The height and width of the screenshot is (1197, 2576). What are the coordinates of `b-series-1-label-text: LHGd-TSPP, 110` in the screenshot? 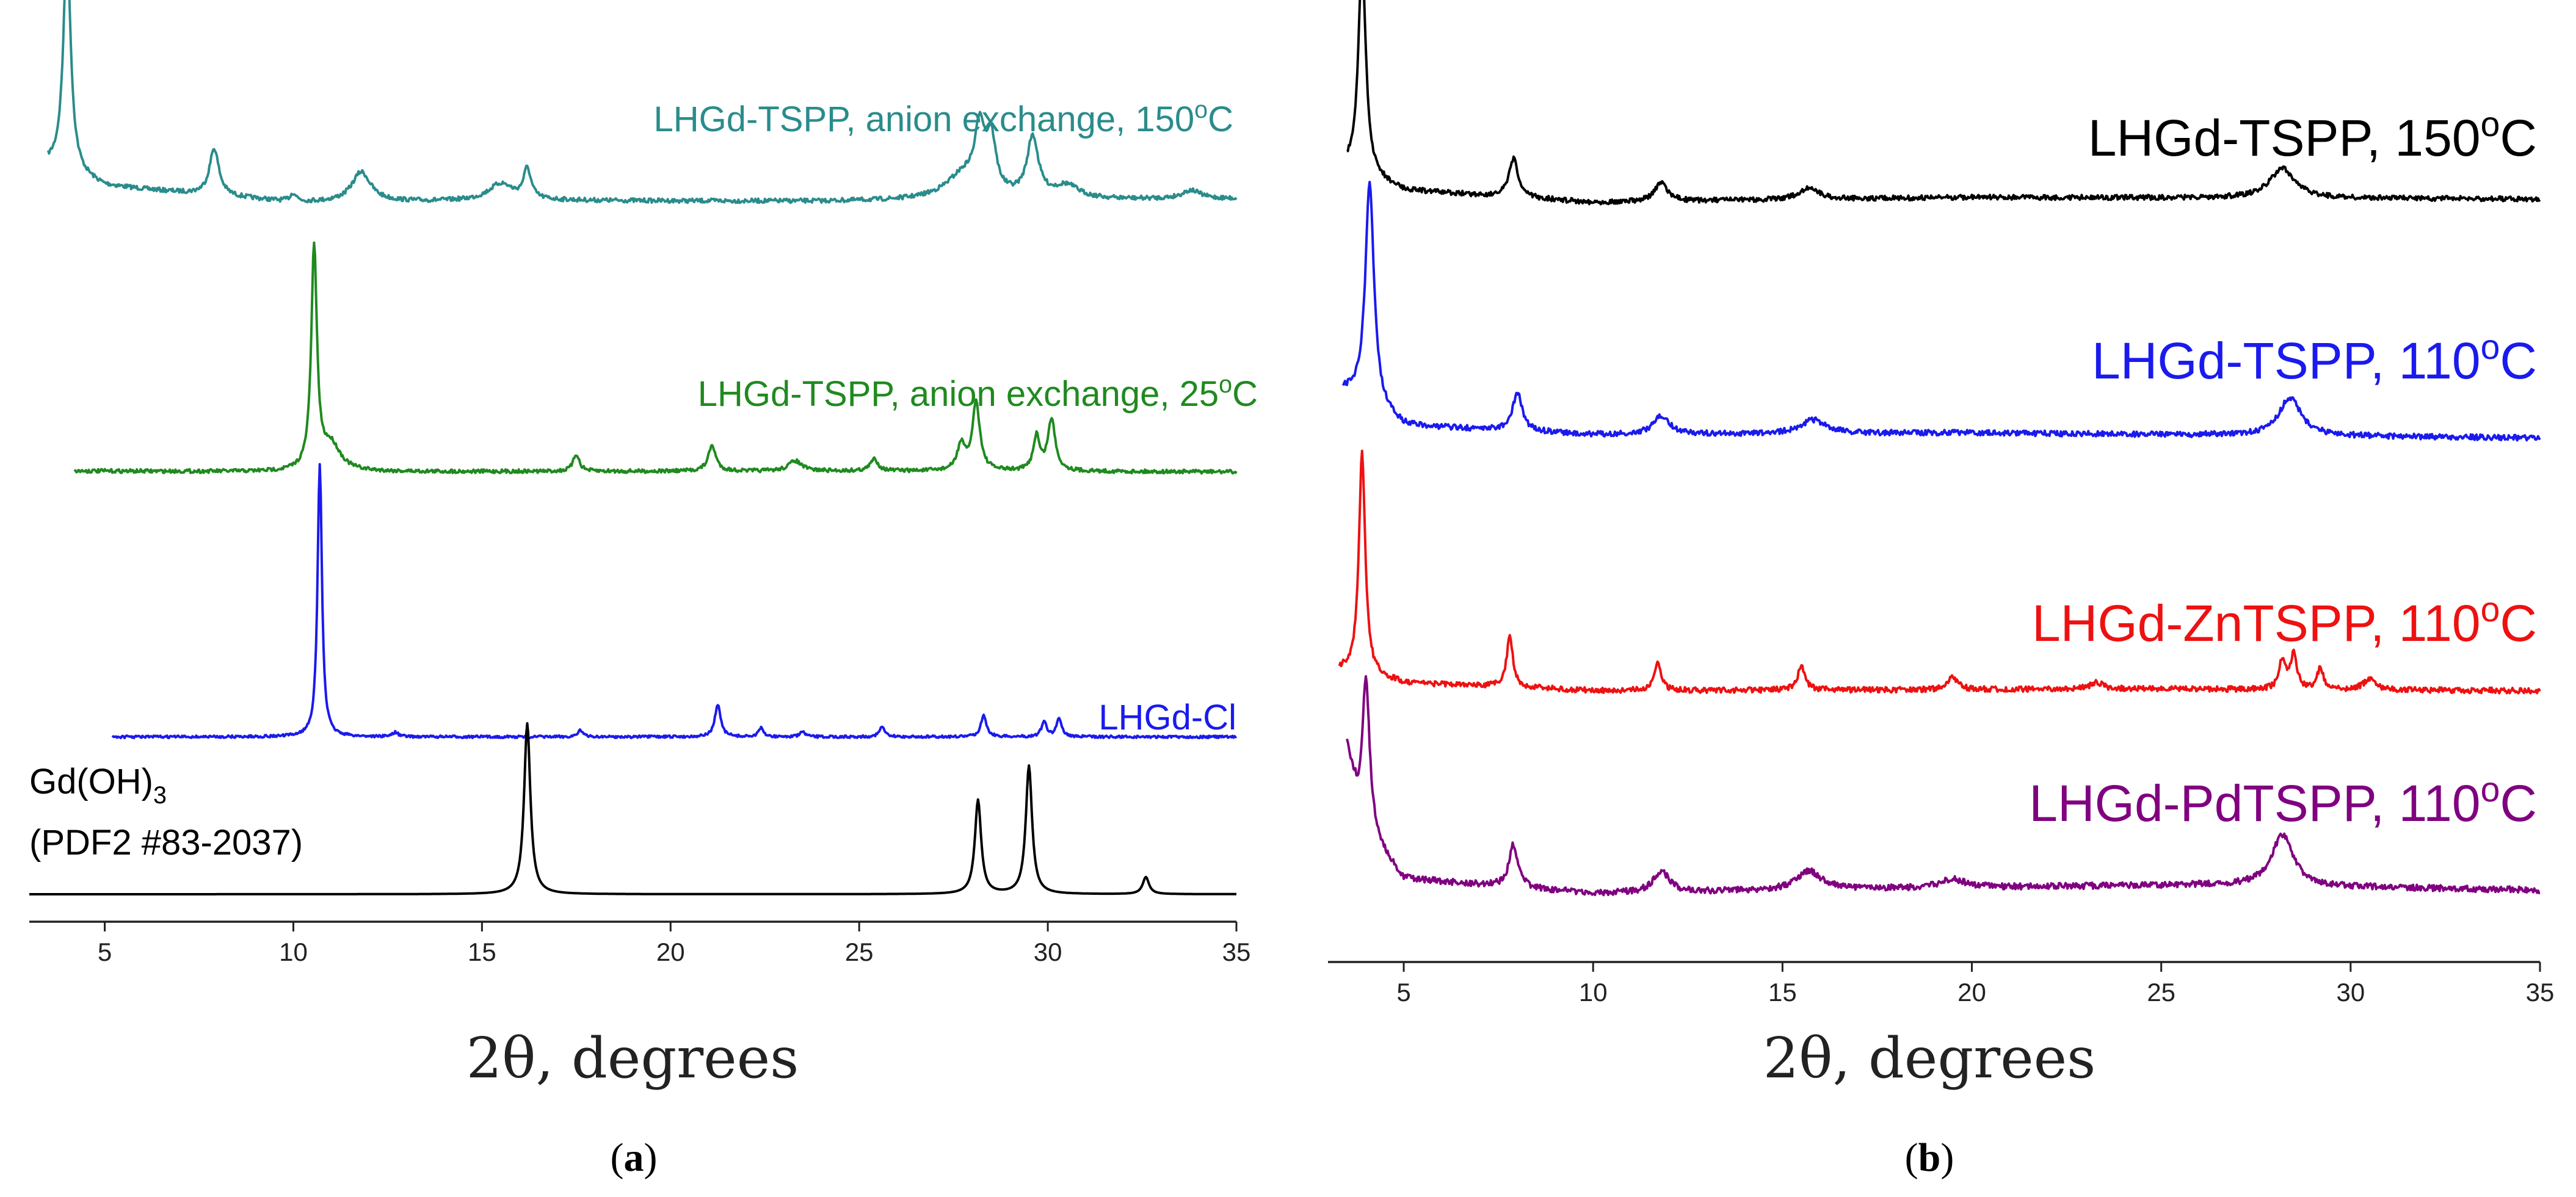 It's located at (2286, 361).